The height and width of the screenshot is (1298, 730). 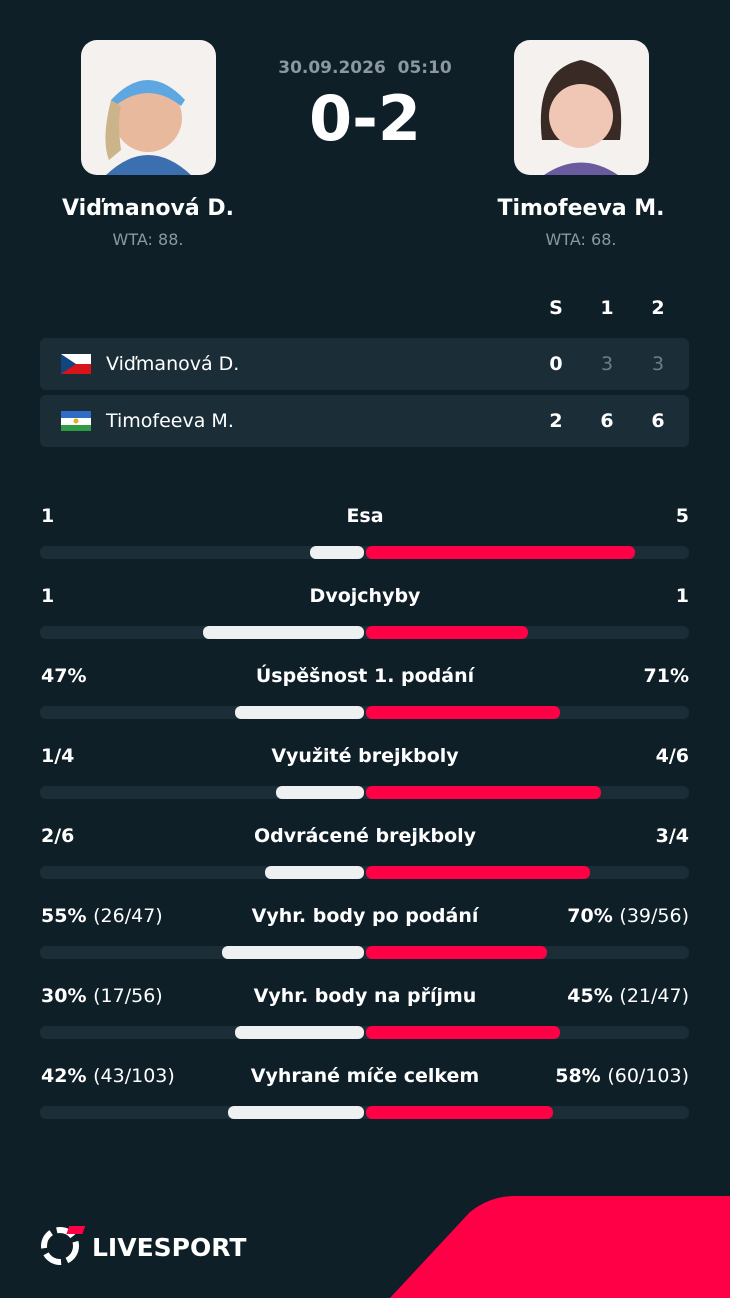 What do you see at coordinates (590, 916) in the screenshot?
I see `value: 70%` at bounding box center [590, 916].